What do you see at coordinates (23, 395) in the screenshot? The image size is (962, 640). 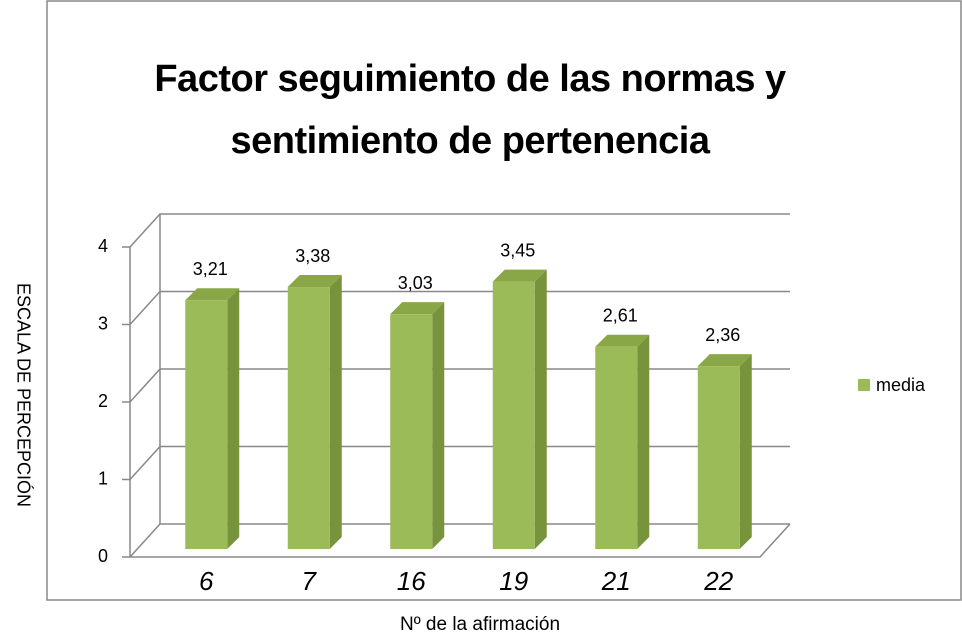 I see `y-axis-label: ESCALA DE PERCEPCIÓN` at bounding box center [23, 395].